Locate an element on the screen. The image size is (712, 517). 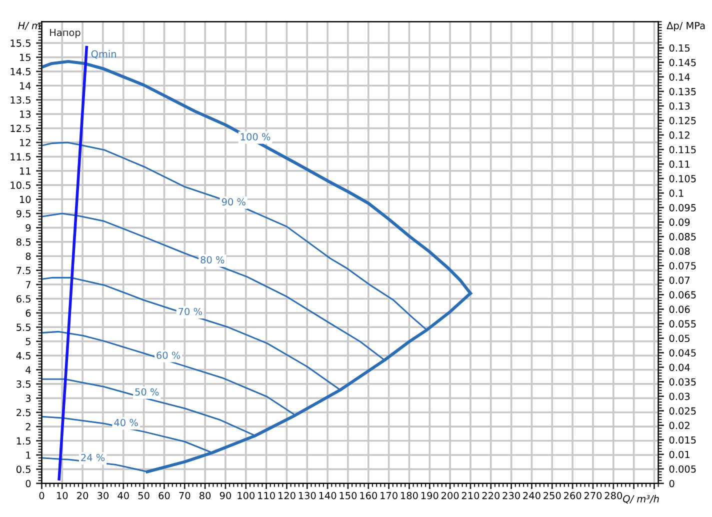
y2-tick-label: 0.13 is located at coordinates (679, 106).